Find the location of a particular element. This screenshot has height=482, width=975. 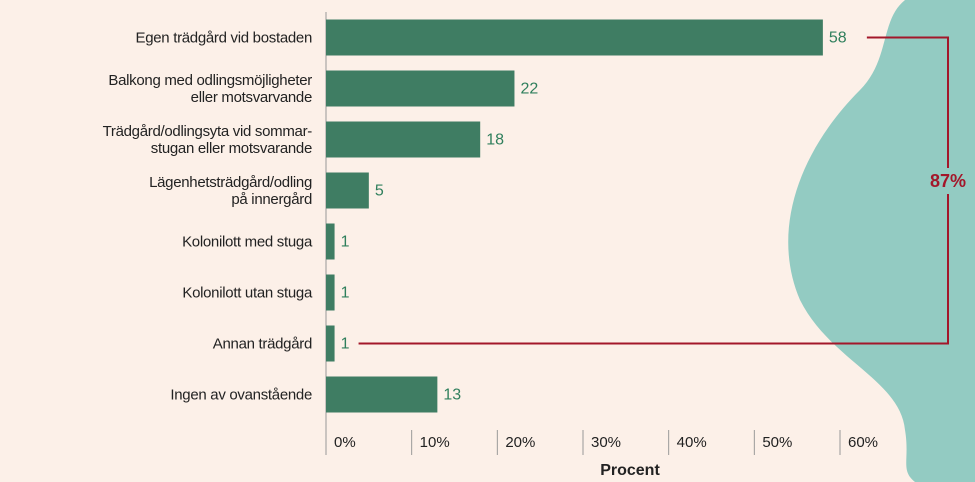

x-tick-label: 30% is located at coordinates (606, 442).